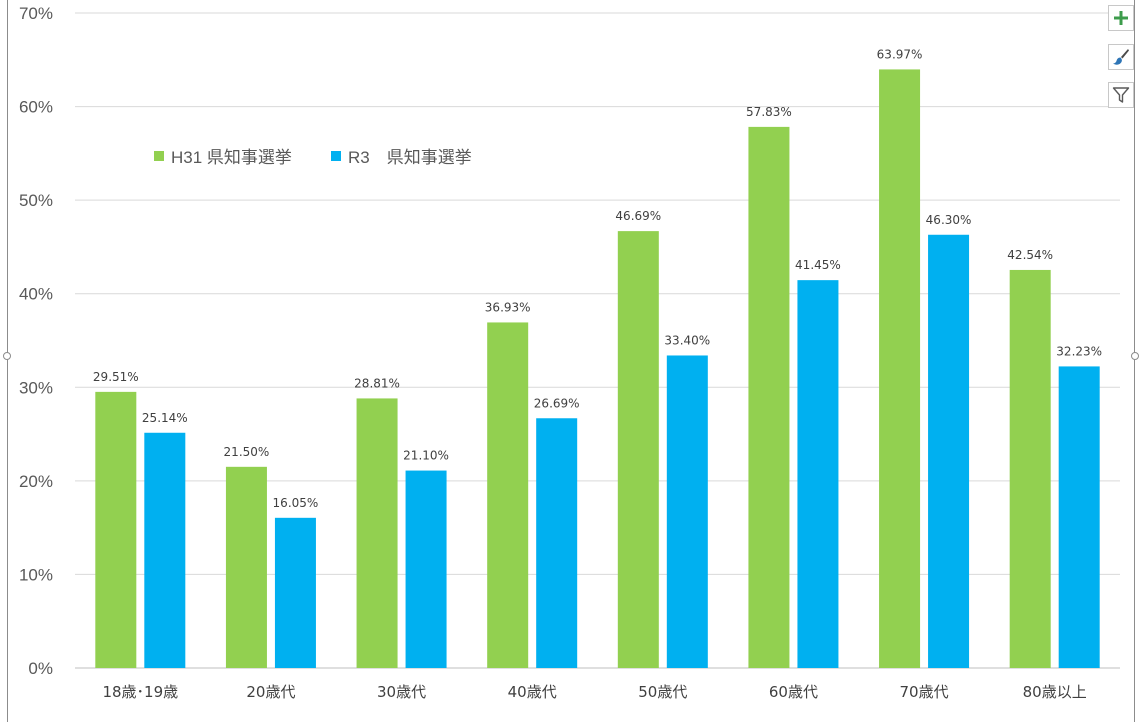  Describe the element at coordinates (769, 112) in the screenshot. I see `data-label: 57.83%` at that location.